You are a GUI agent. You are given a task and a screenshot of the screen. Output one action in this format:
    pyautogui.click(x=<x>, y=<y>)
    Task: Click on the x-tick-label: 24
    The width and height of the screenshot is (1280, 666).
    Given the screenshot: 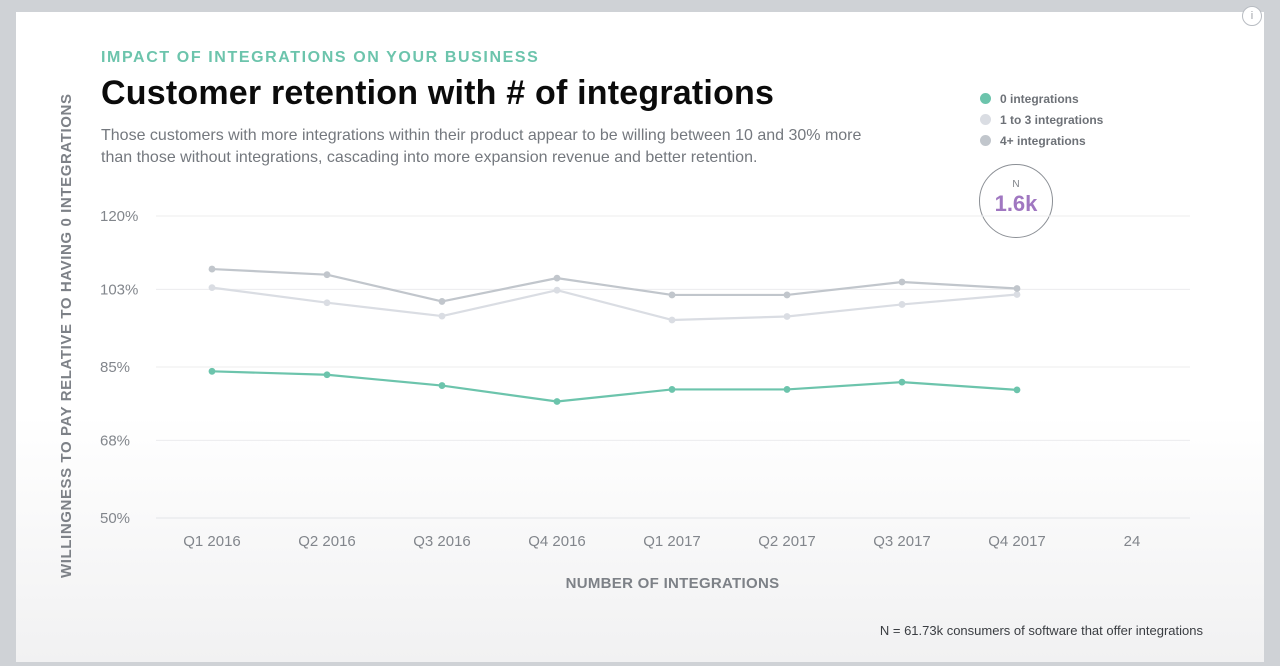 What is the action you would take?
    pyautogui.click(x=1132, y=541)
    